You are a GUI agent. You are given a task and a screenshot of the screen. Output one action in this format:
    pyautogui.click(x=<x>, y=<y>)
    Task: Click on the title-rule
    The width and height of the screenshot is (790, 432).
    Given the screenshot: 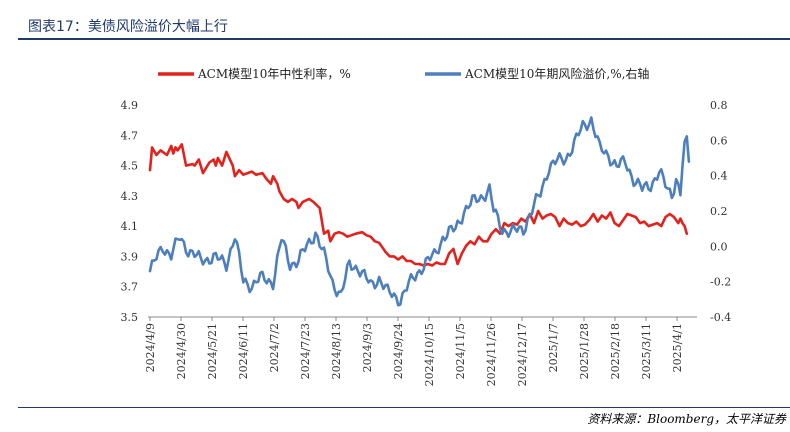 What is the action you would take?
    pyautogui.click(x=404, y=39)
    